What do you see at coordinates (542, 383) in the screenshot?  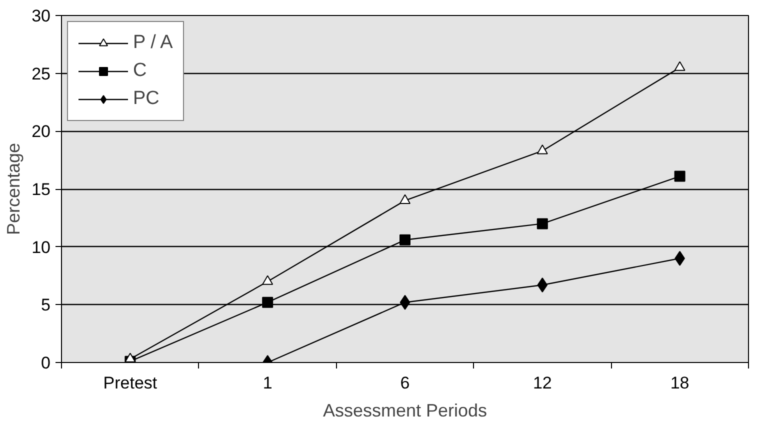 I see `x-tick-label: 12` at bounding box center [542, 383].